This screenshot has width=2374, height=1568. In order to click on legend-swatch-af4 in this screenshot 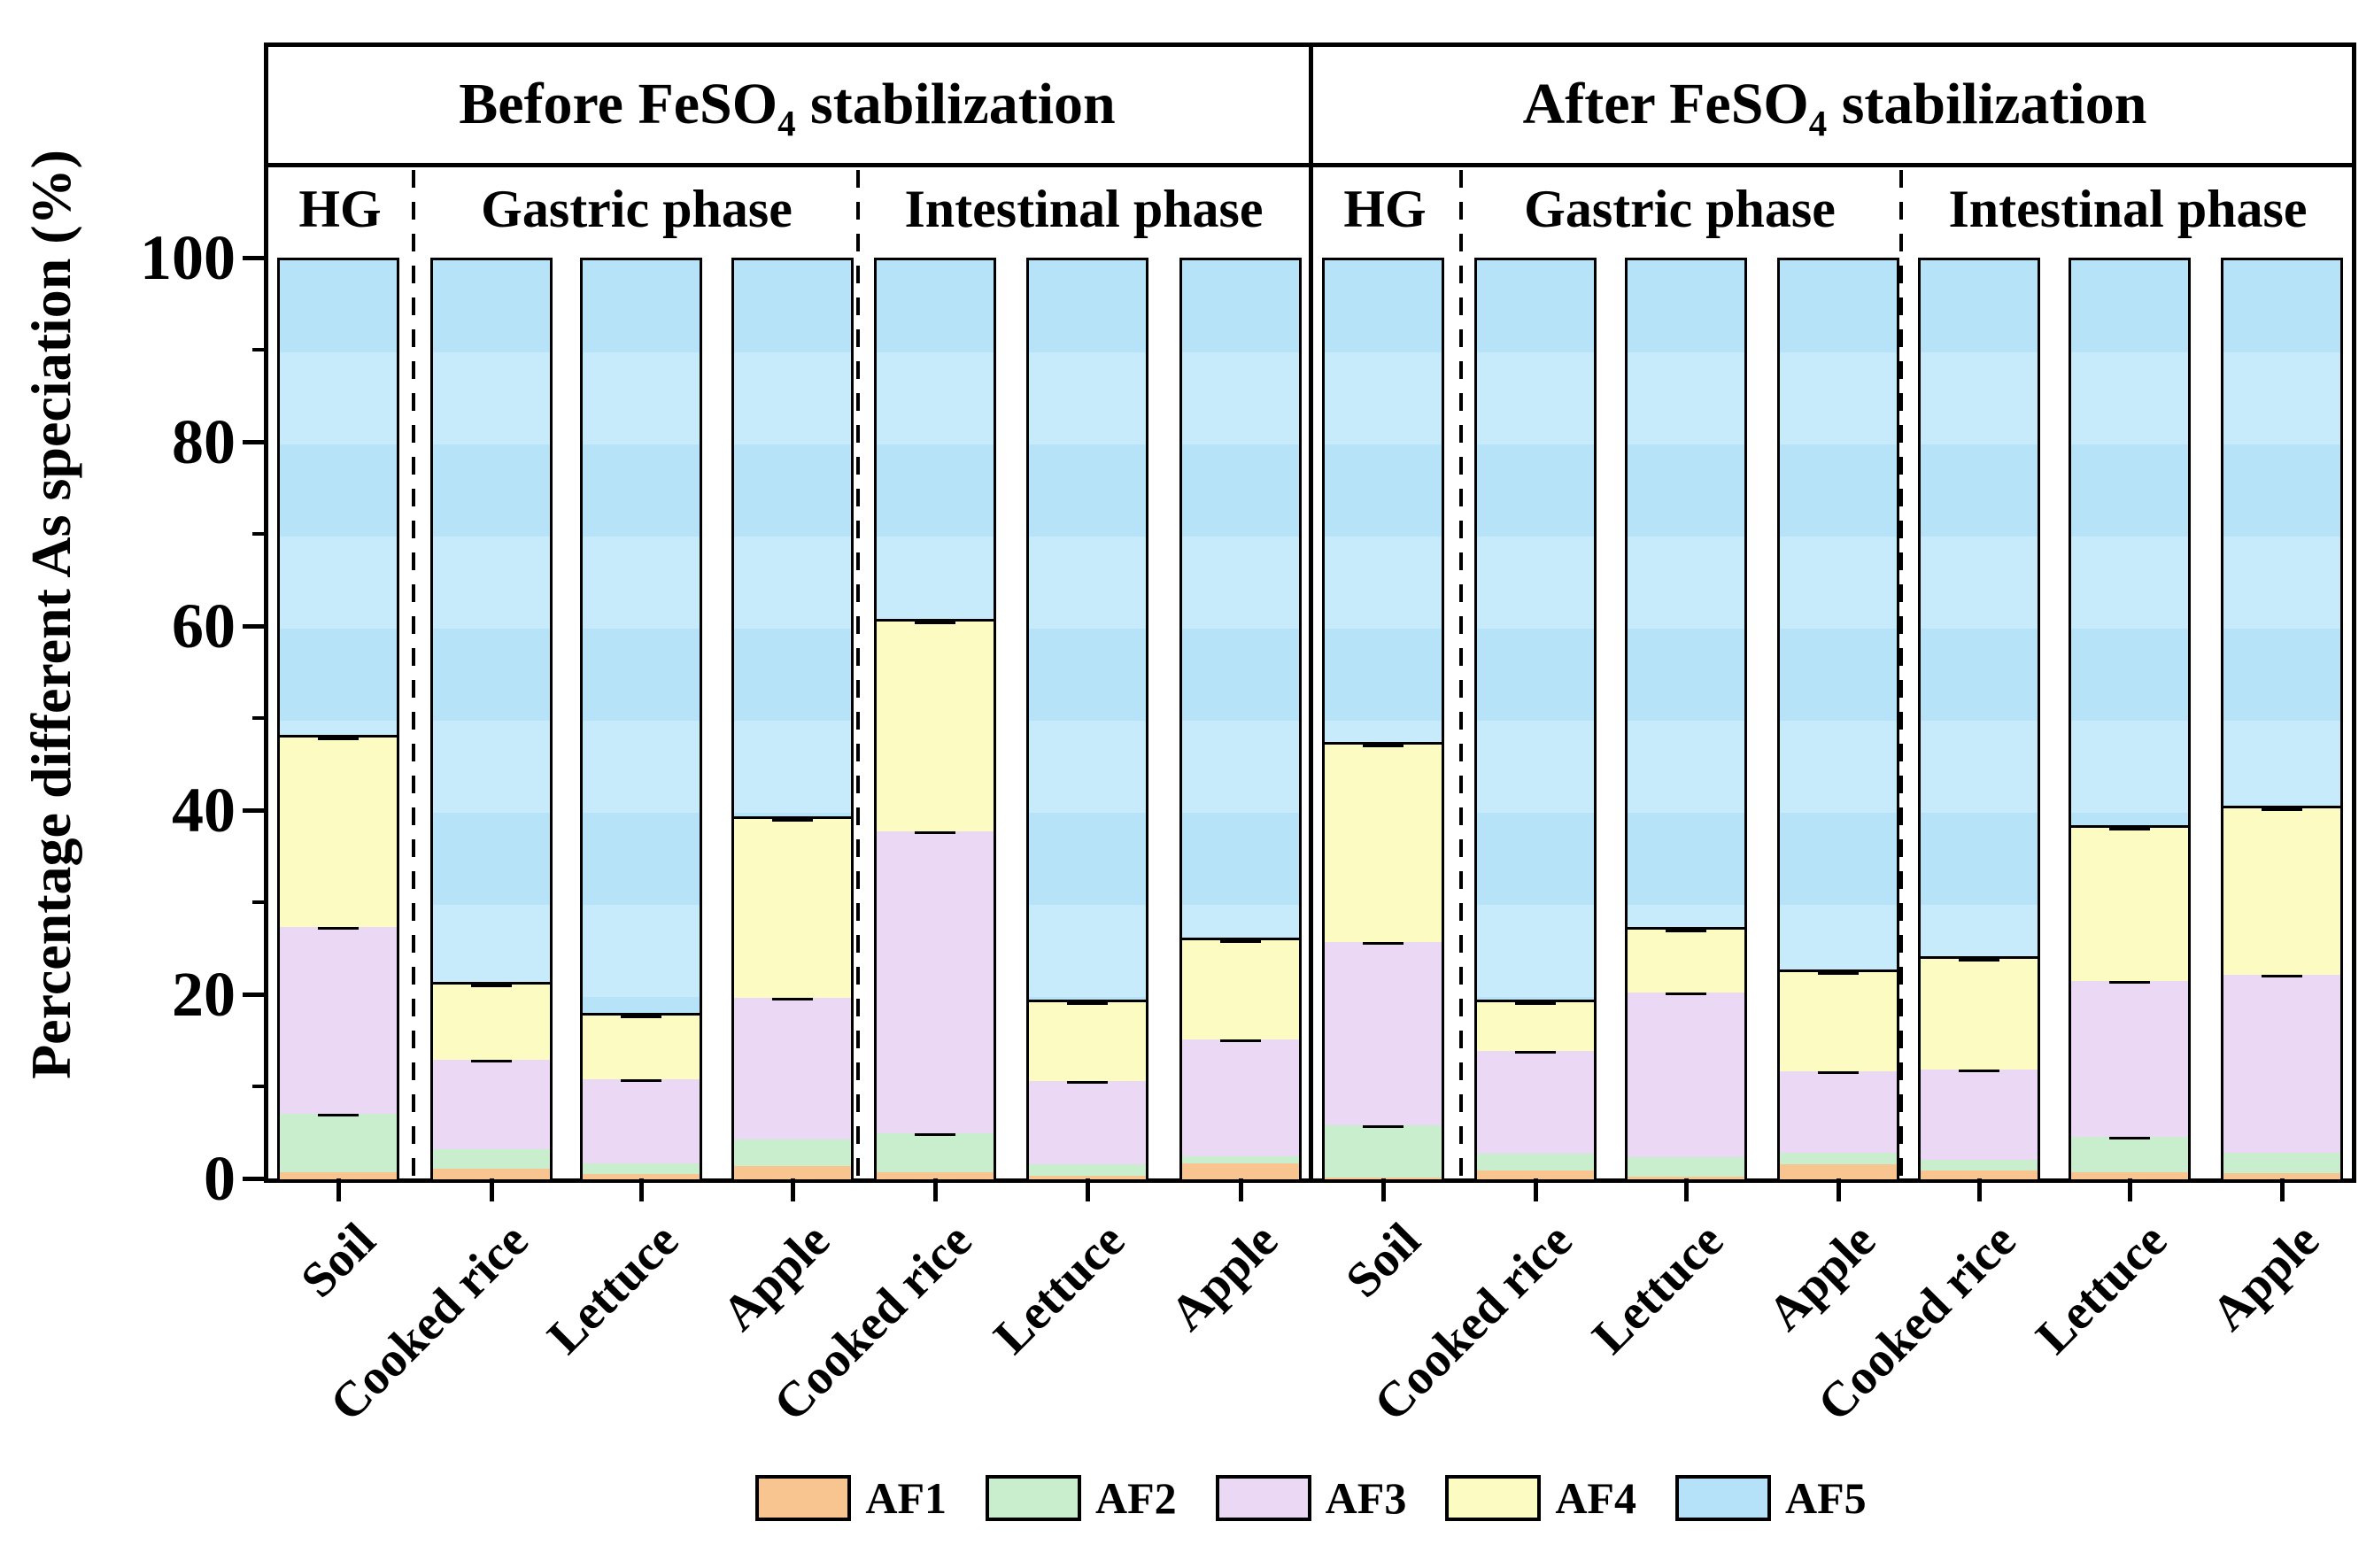, I will do `click(1493, 1498)`.